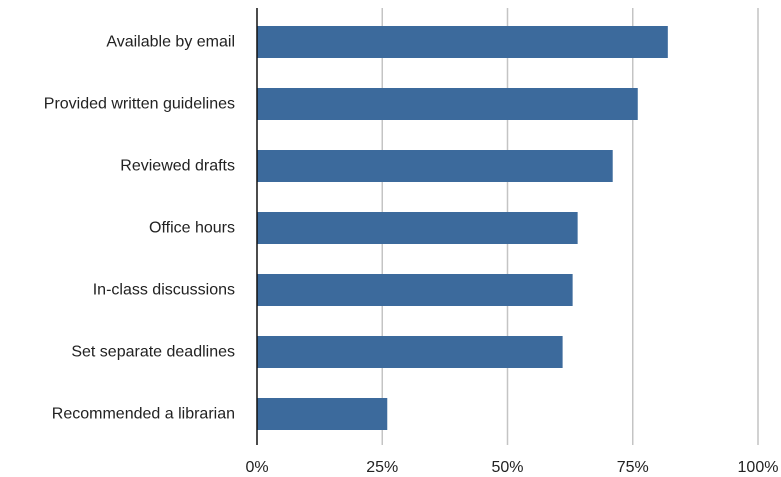 The height and width of the screenshot is (477, 781). I want to click on category-label: Office hours, so click(192, 228).